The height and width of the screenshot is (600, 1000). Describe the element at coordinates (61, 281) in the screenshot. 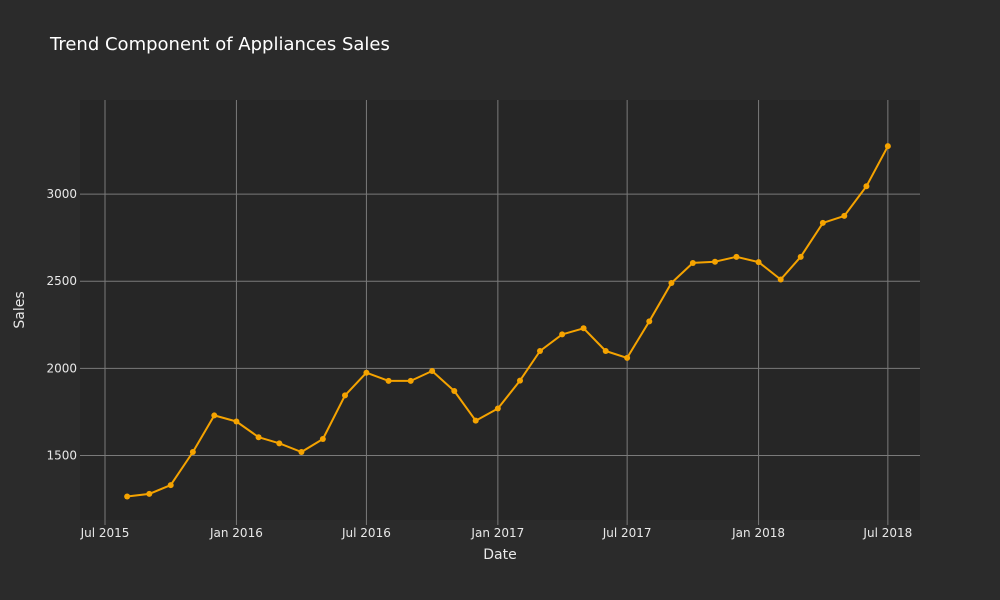

I see `y-tick-label: 2500` at that location.